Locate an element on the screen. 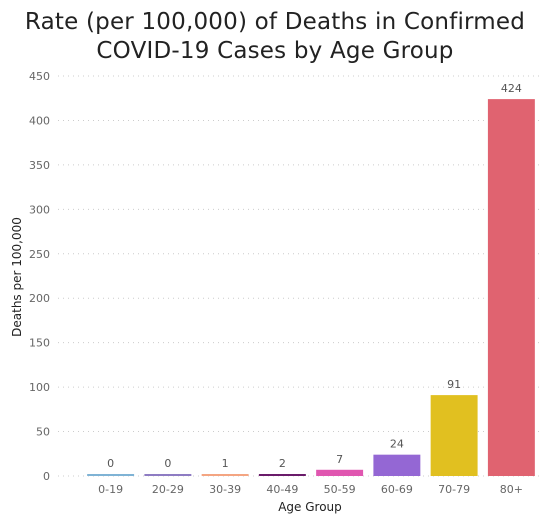 Image resolution: width=550 pixels, height=523 pixels. data-label-60-69: 24 is located at coordinates (397, 444).